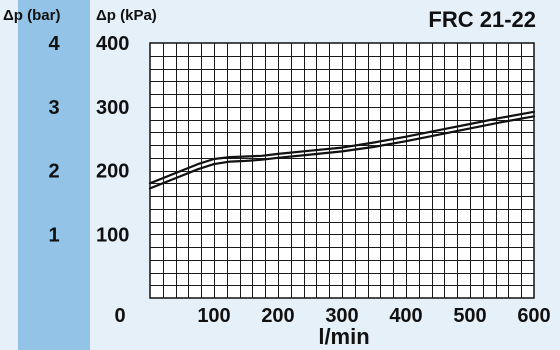 Image resolution: width=560 pixels, height=350 pixels. What do you see at coordinates (533, 316) in the screenshot?
I see `x-tick-label: 600` at bounding box center [533, 316].